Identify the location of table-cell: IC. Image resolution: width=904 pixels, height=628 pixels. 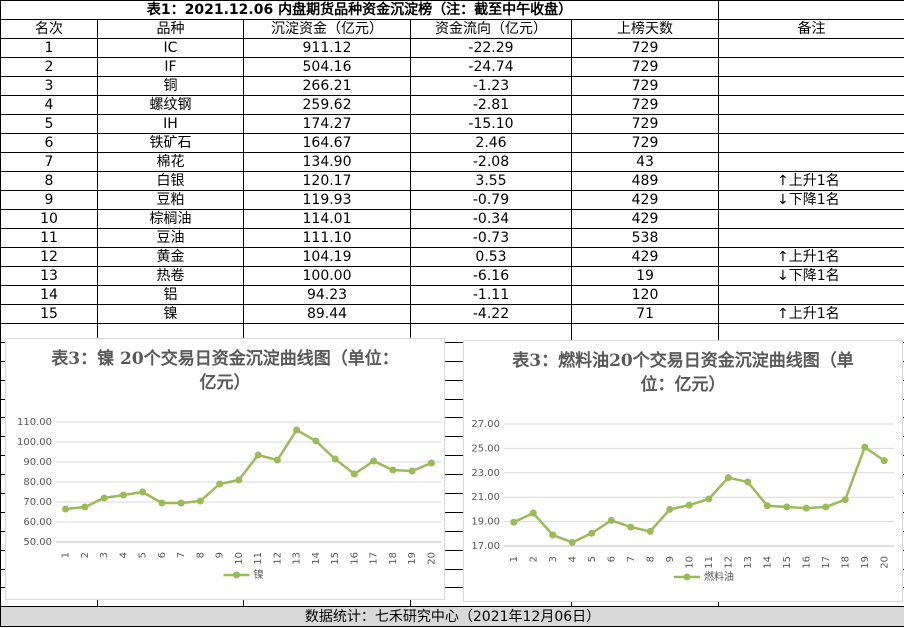
(170, 48).